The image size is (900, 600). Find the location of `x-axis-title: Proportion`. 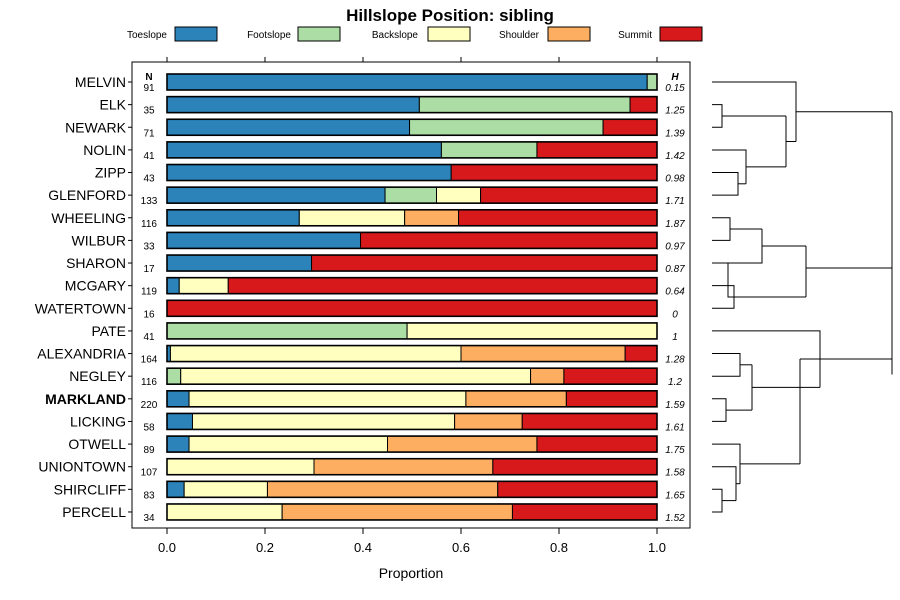

x-axis-title: Proportion is located at coordinates (411, 573).